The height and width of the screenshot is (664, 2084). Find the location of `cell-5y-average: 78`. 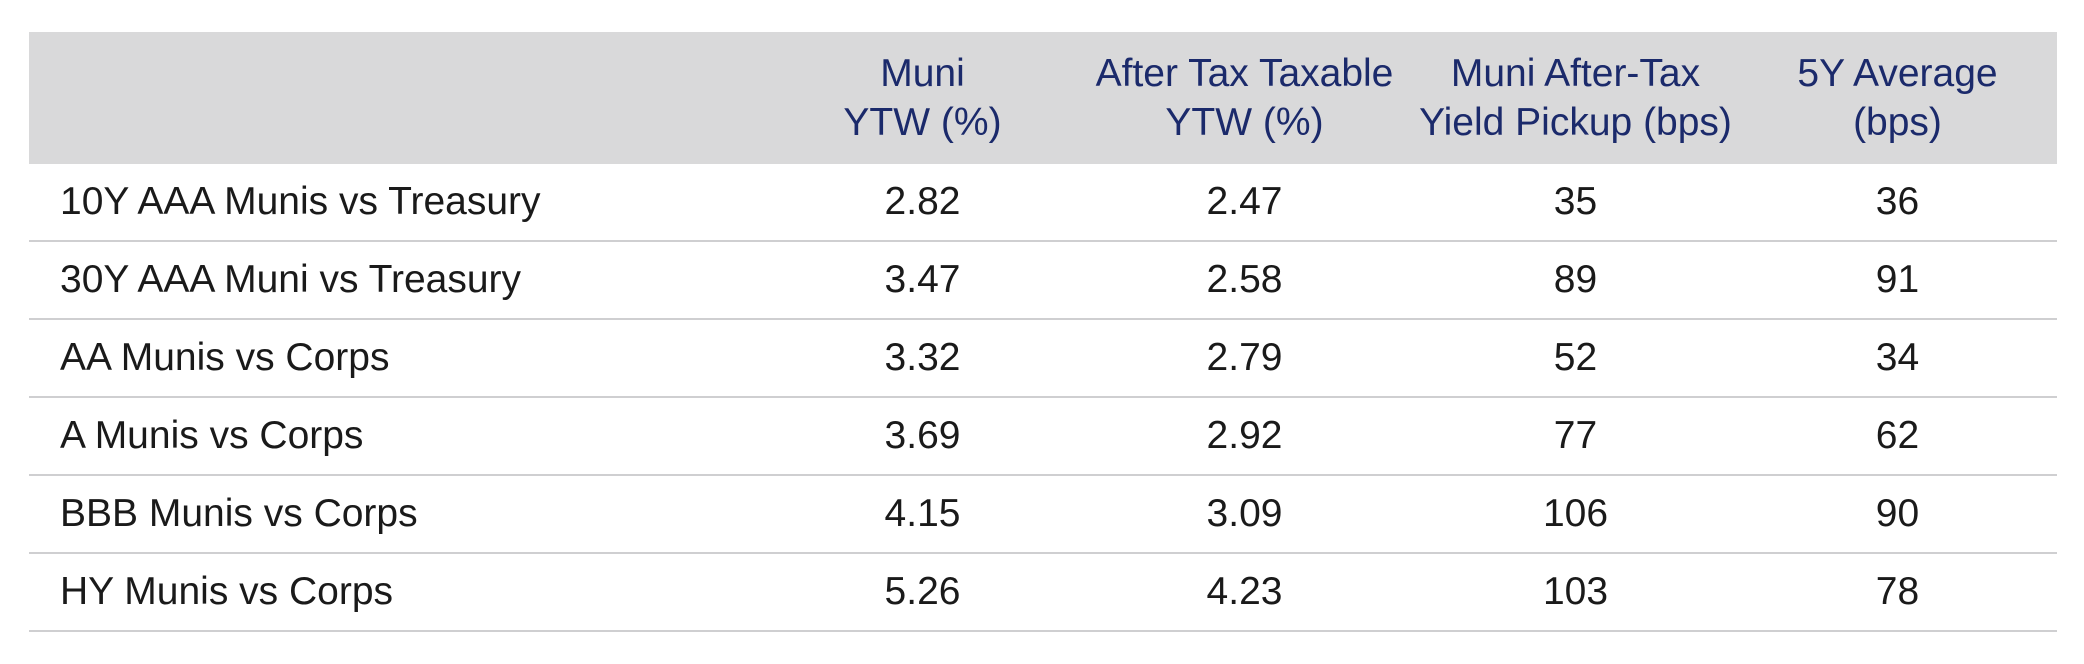

cell-5y-average: 78 is located at coordinates (1897, 592).